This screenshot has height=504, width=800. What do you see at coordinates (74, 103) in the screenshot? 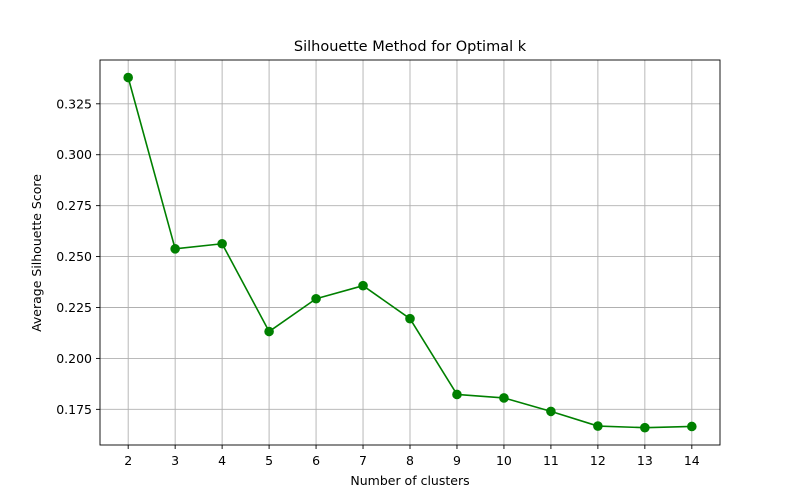
I see `y-tick-label: 0.325` at bounding box center [74, 103].